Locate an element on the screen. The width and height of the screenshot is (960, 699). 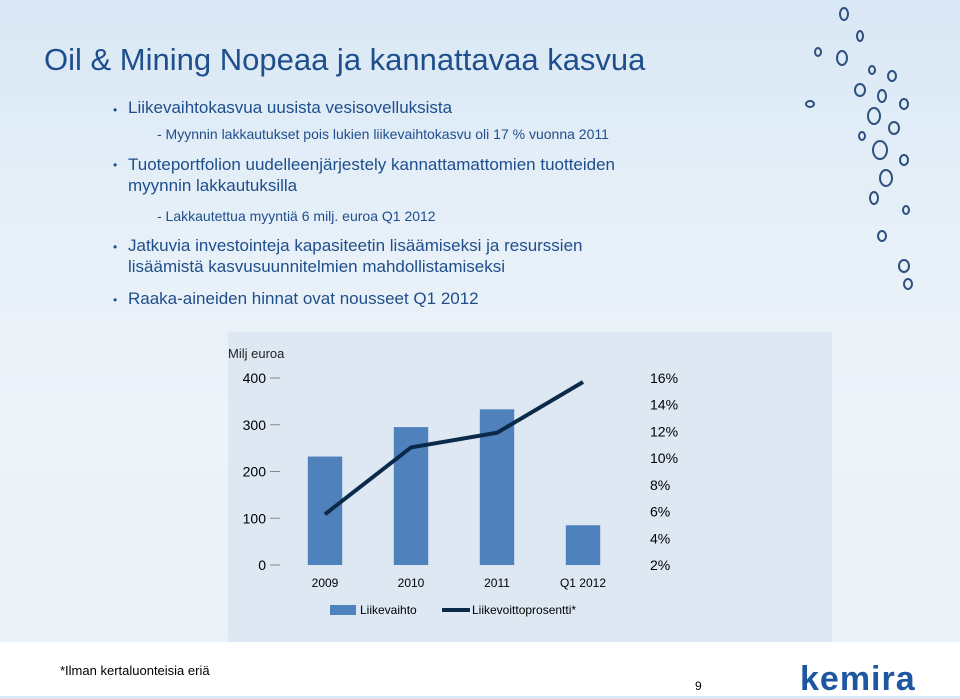
y-tick-label: 0 is located at coordinates (262, 565).